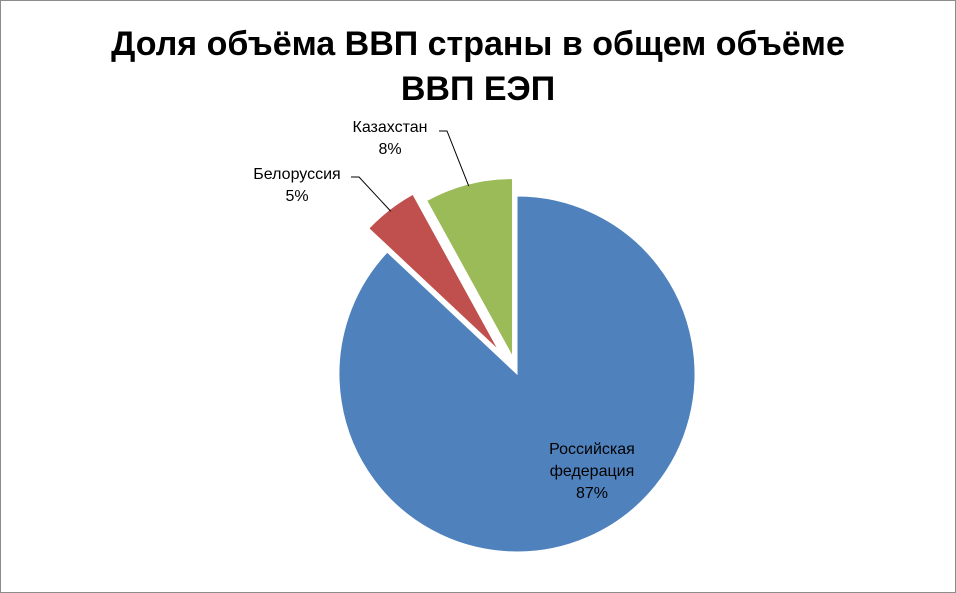 The image size is (956, 593). I want to click on slice-category-label: Белоруссия, so click(296, 174).